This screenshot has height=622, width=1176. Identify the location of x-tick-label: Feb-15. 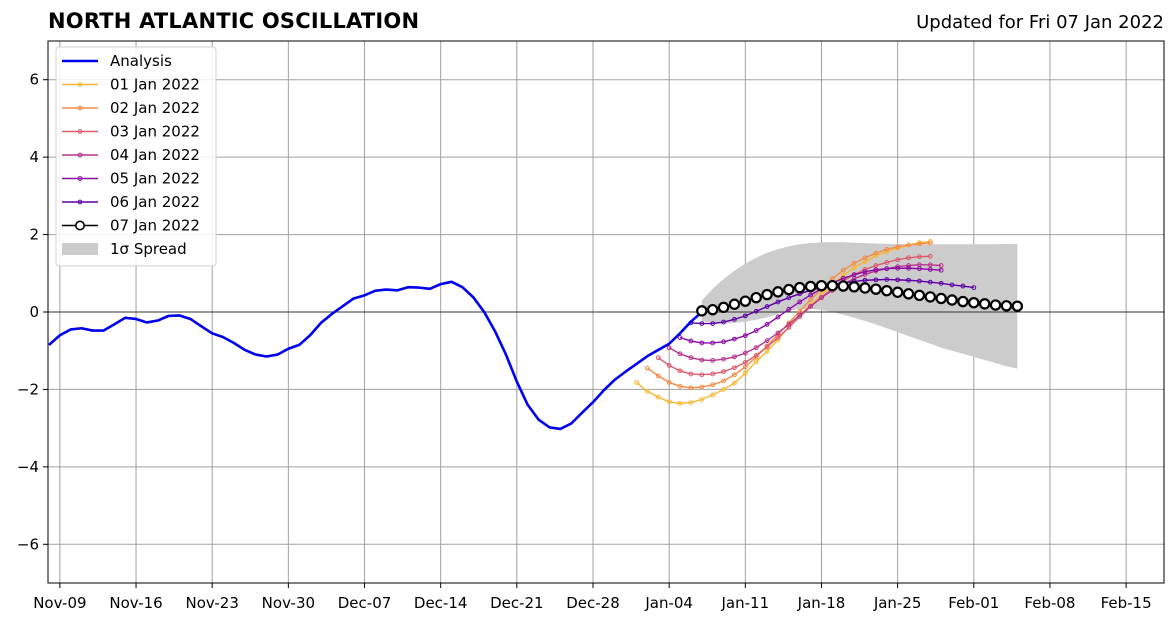
(1126, 603).